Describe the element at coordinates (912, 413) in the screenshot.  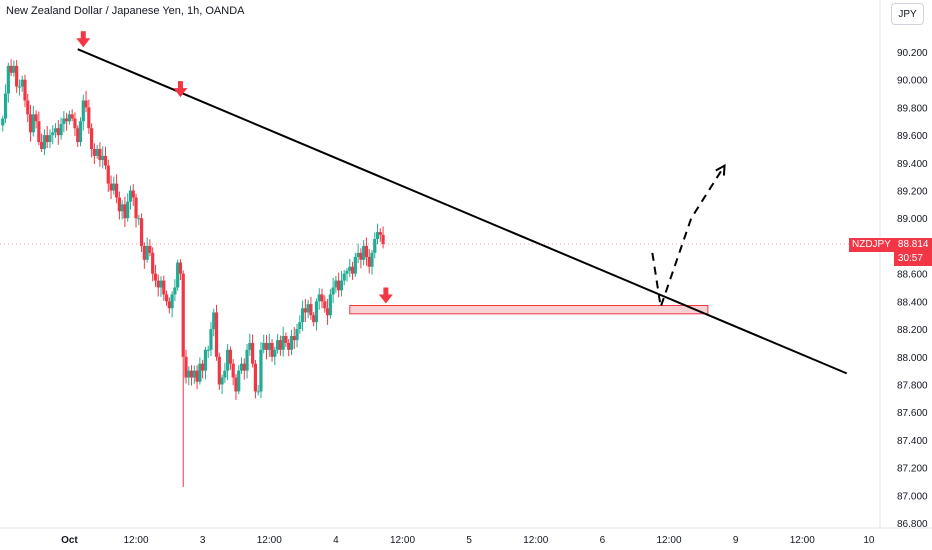
I see `y-tick-label: 87.600` at that location.